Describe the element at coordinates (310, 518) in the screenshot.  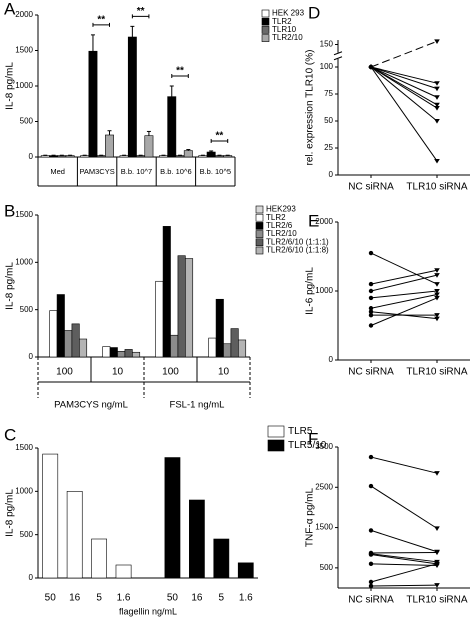
I see `y-axis-label: TNF-α pg/mL` at that location.